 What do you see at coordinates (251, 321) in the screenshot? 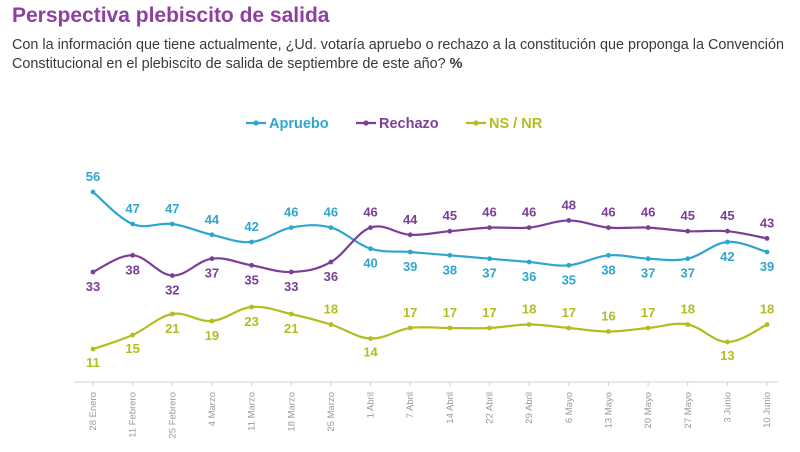
I see `data-label: 23` at bounding box center [251, 321].